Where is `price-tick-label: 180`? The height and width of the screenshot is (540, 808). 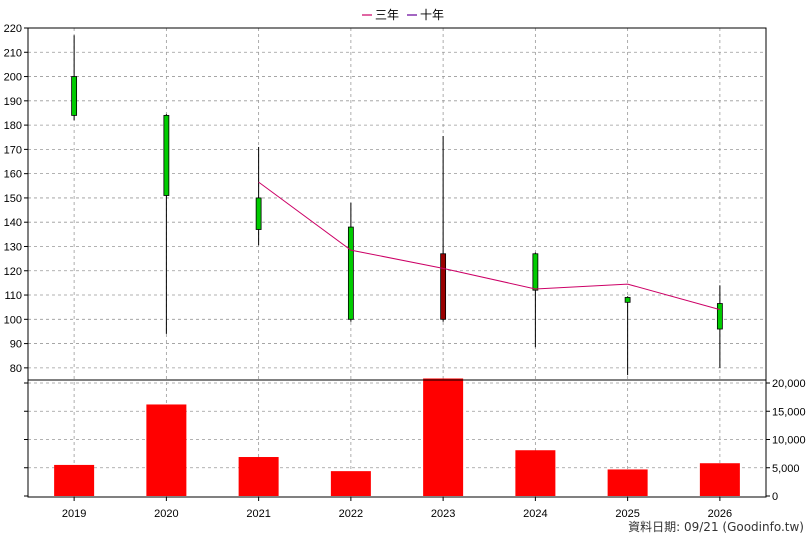
price-tick-label: 180 is located at coordinates (13, 126).